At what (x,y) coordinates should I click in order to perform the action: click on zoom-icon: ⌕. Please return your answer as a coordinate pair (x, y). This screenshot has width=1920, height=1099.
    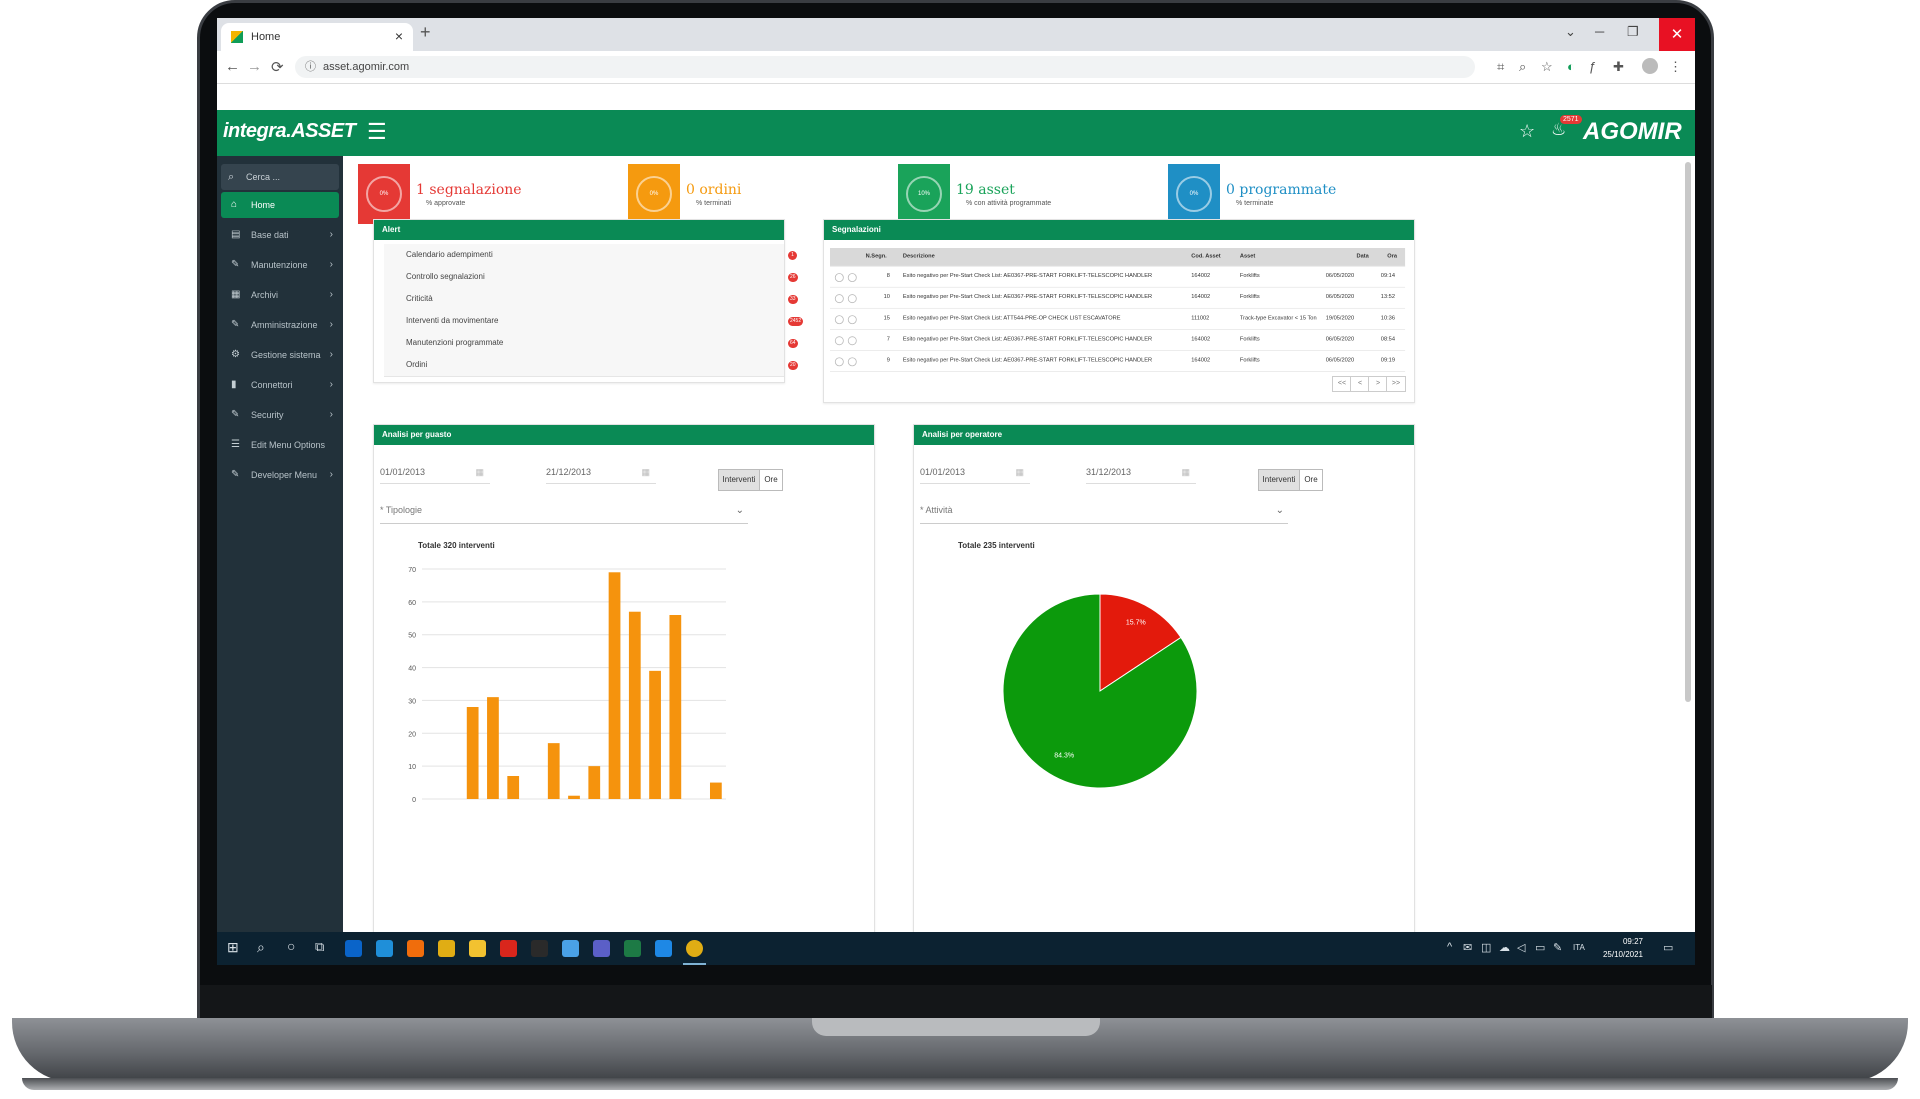
    Looking at the image, I should click on (1523, 66).